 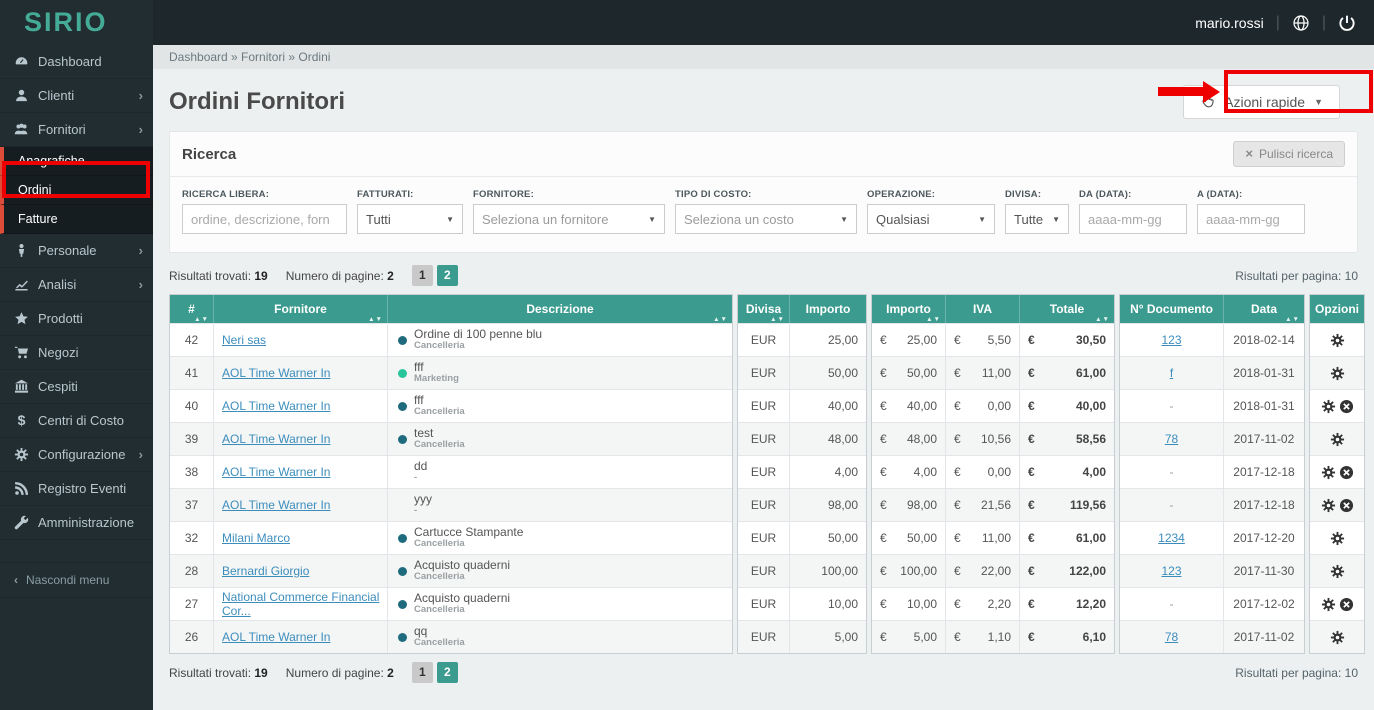 What do you see at coordinates (266, 571) in the screenshot?
I see `supplier-link: Bernardi Giorgio` at bounding box center [266, 571].